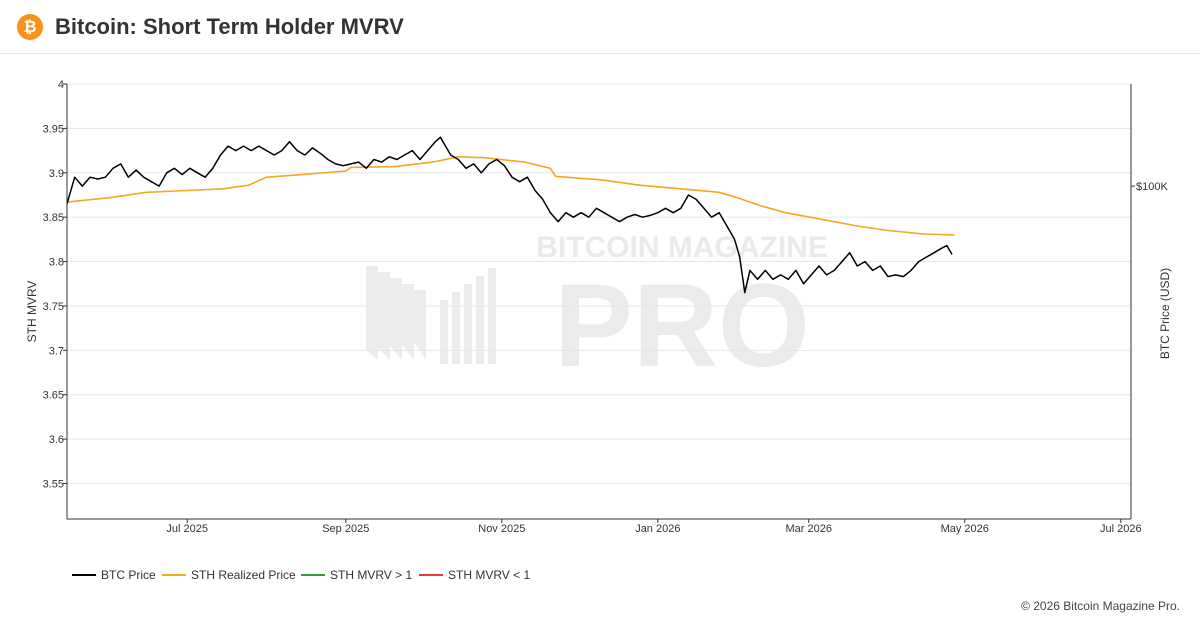 The image size is (1200, 619). What do you see at coordinates (229, 26) in the screenshot?
I see `page-title: Bitcoin: Short Term Holder MVRV` at bounding box center [229, 26].